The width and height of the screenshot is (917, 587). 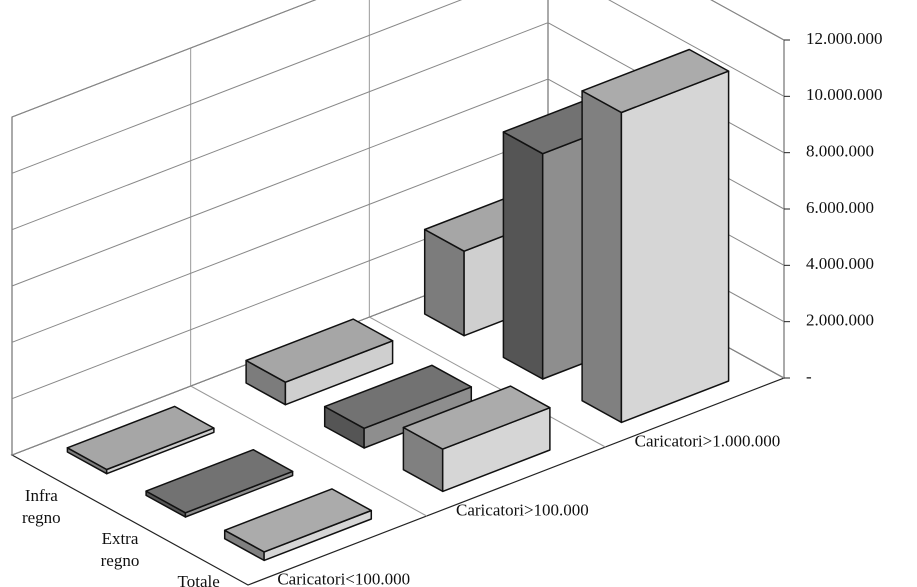 I want to click on x-tick-label: Caricatori<100.000, so click(x=343, y=578).